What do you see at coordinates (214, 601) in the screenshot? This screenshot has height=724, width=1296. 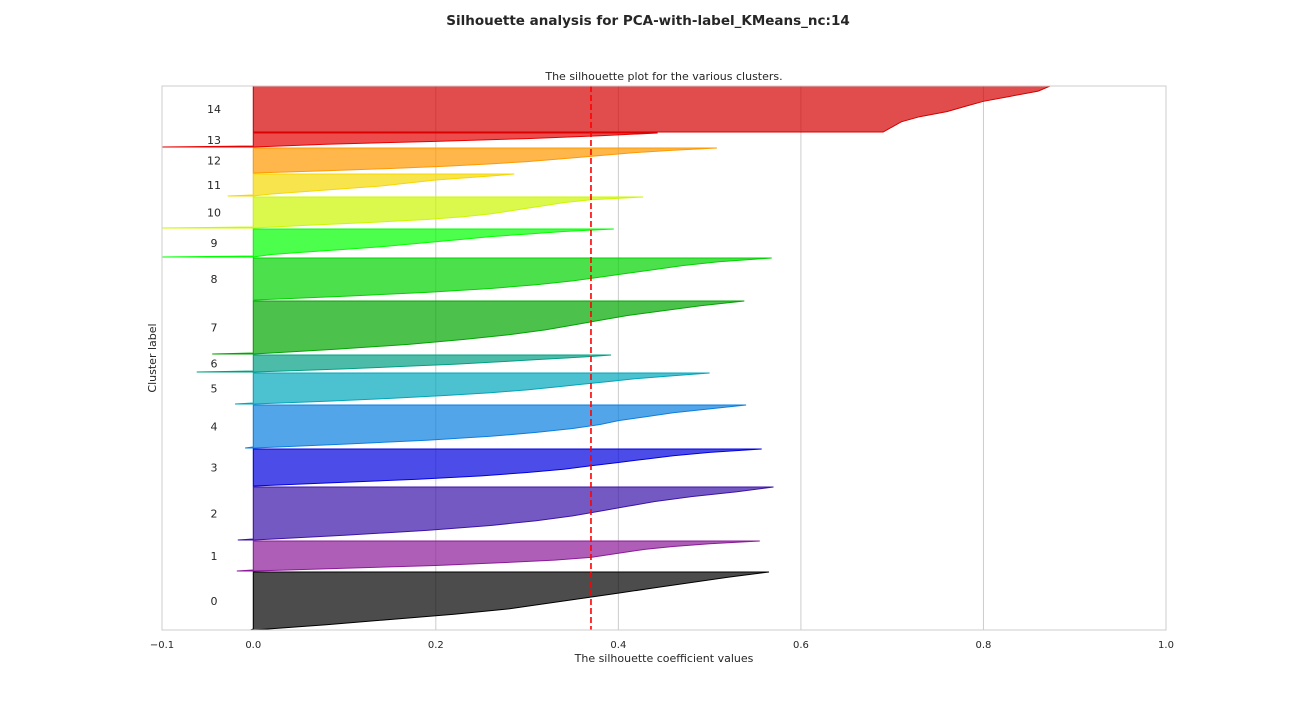 I see `cluster-label-0: 0` at bounding box center [214, 601].